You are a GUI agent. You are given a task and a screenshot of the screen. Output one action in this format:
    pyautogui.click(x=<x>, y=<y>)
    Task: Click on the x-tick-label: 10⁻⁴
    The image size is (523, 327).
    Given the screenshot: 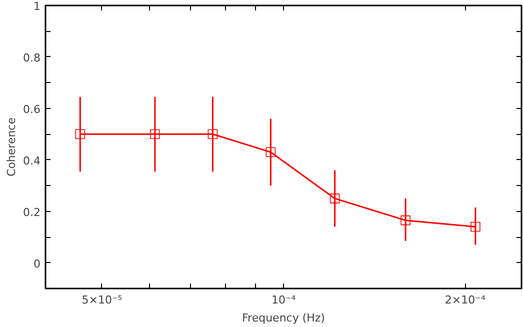 What is the action you would take?
    pyautogui.click(x=283, y=300)
    